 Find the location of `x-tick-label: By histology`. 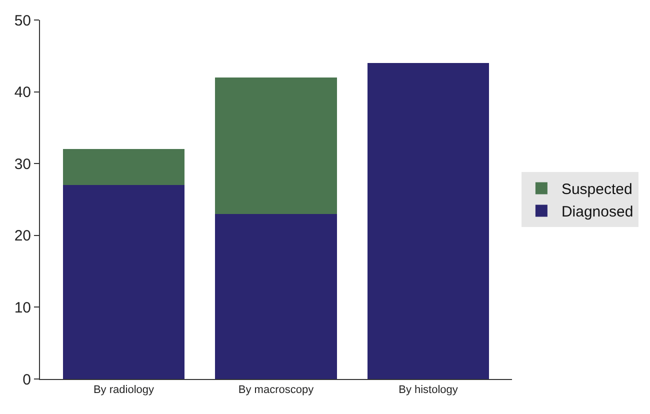

x-tick-label: By histology is located at coordinates (428, 390).